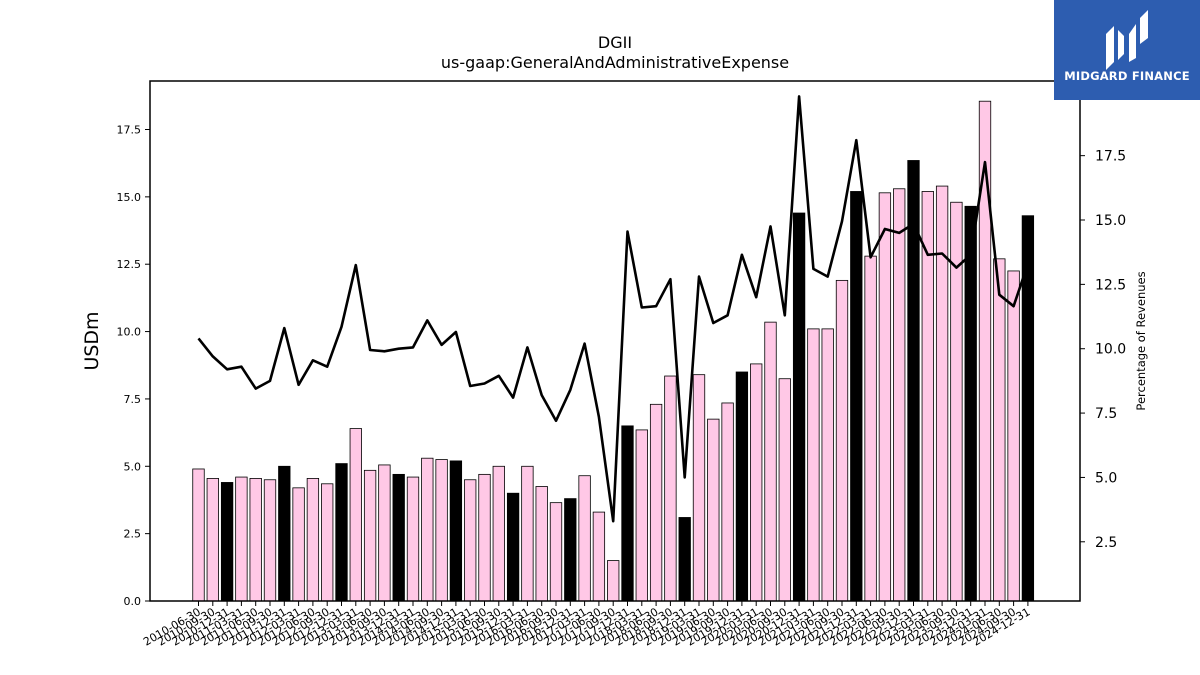  I want to click on logo-mark-icon, so click(1127, 40).